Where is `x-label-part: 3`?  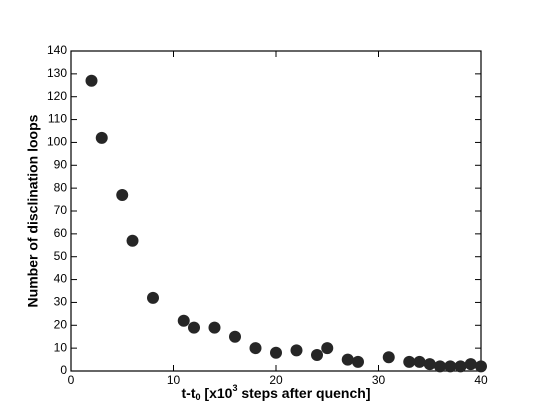 x-label-part: 3 is located at coordinates (234, 388).